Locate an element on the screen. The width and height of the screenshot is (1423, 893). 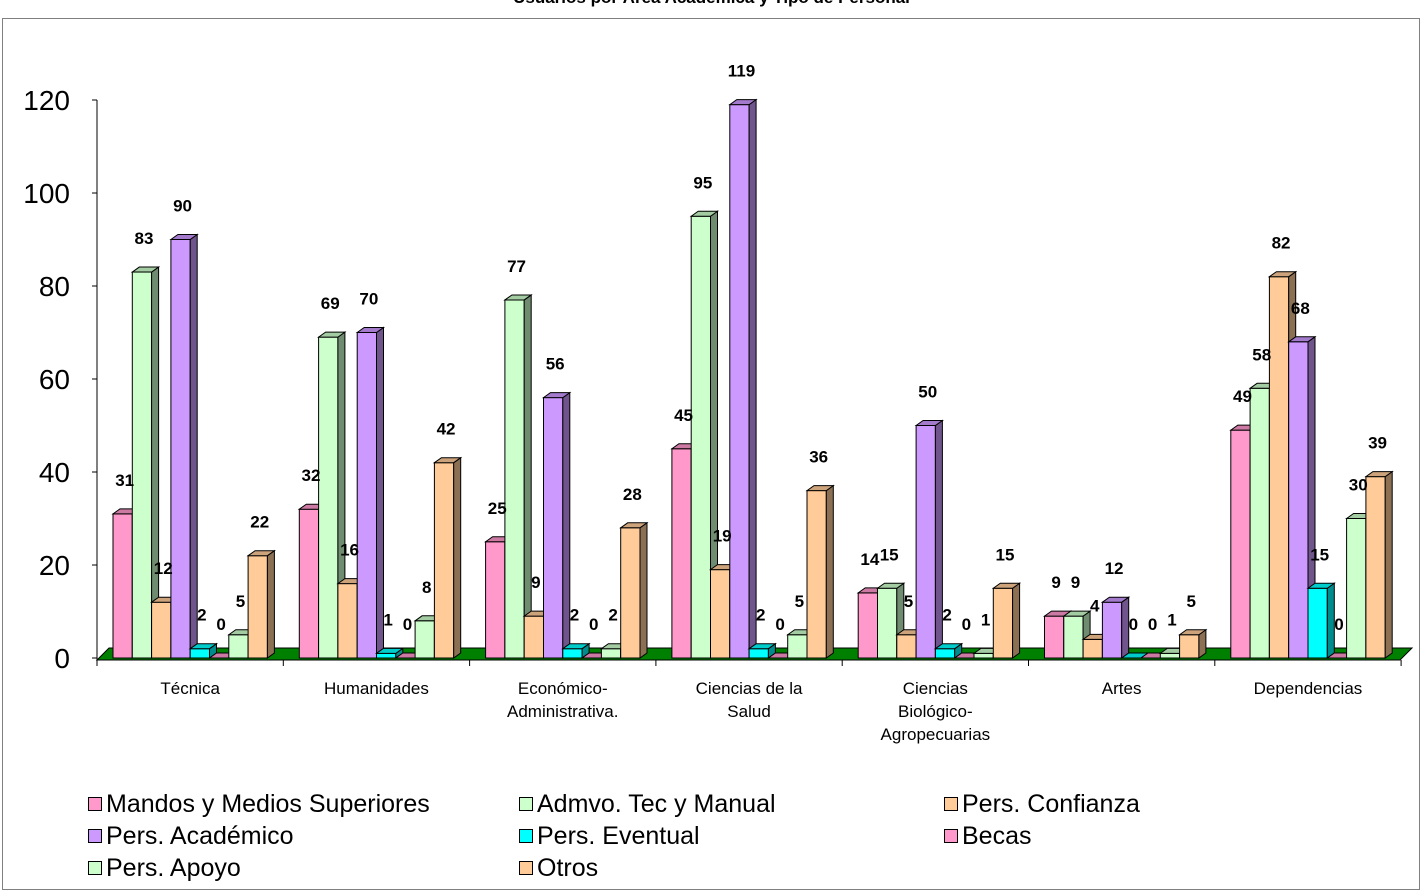
data-label: 12 is located at coordinates (1114, 568).